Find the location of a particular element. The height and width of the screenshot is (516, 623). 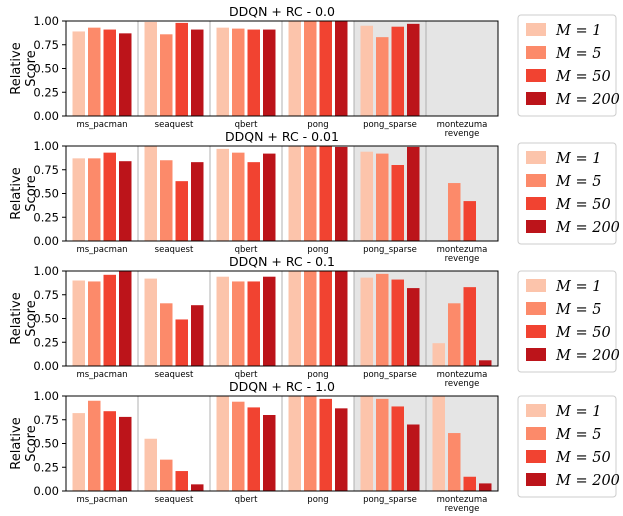

legend-label: M = 200 is located at coordinates (587, 100).